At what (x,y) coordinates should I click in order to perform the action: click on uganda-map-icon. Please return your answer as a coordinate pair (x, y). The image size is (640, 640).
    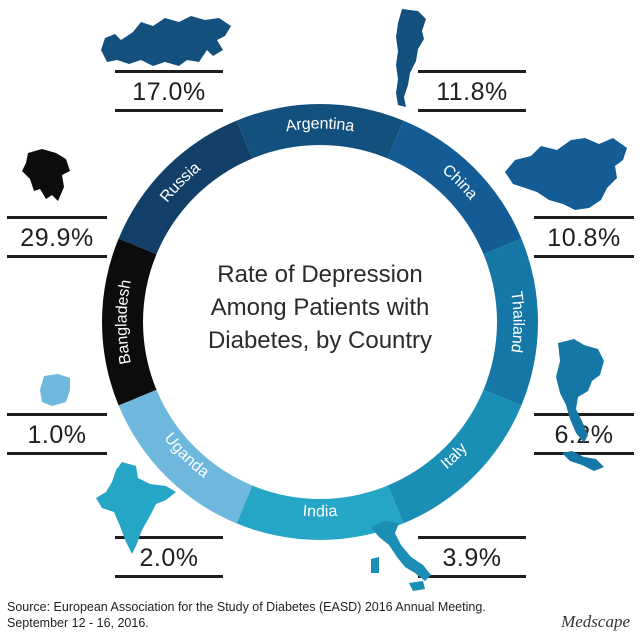
    Looking at the image, I should click on (55, 390).